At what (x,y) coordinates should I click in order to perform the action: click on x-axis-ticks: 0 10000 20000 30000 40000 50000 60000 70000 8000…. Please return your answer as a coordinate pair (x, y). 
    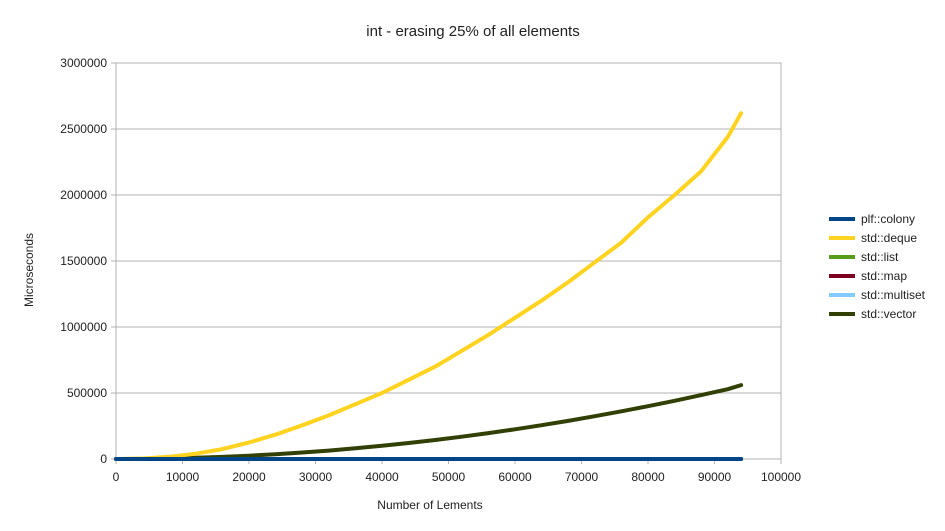
    Looking at the image, I should click on (457, 471).